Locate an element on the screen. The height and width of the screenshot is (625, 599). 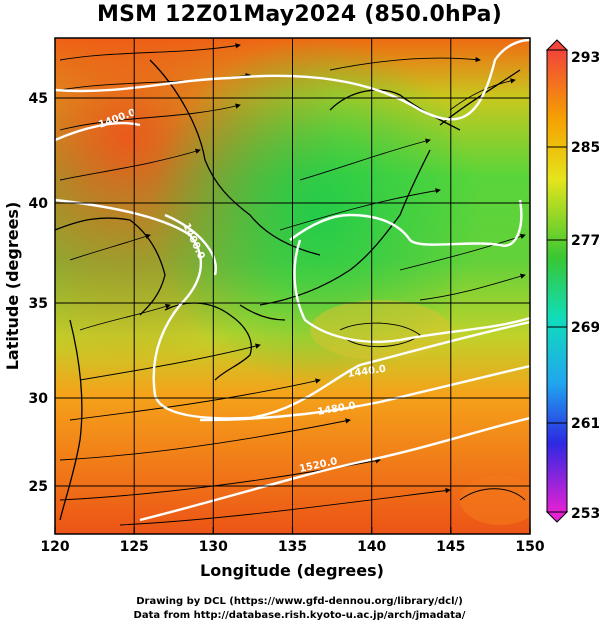
x-tick-label: 150 is located at coordinates (529, 547).